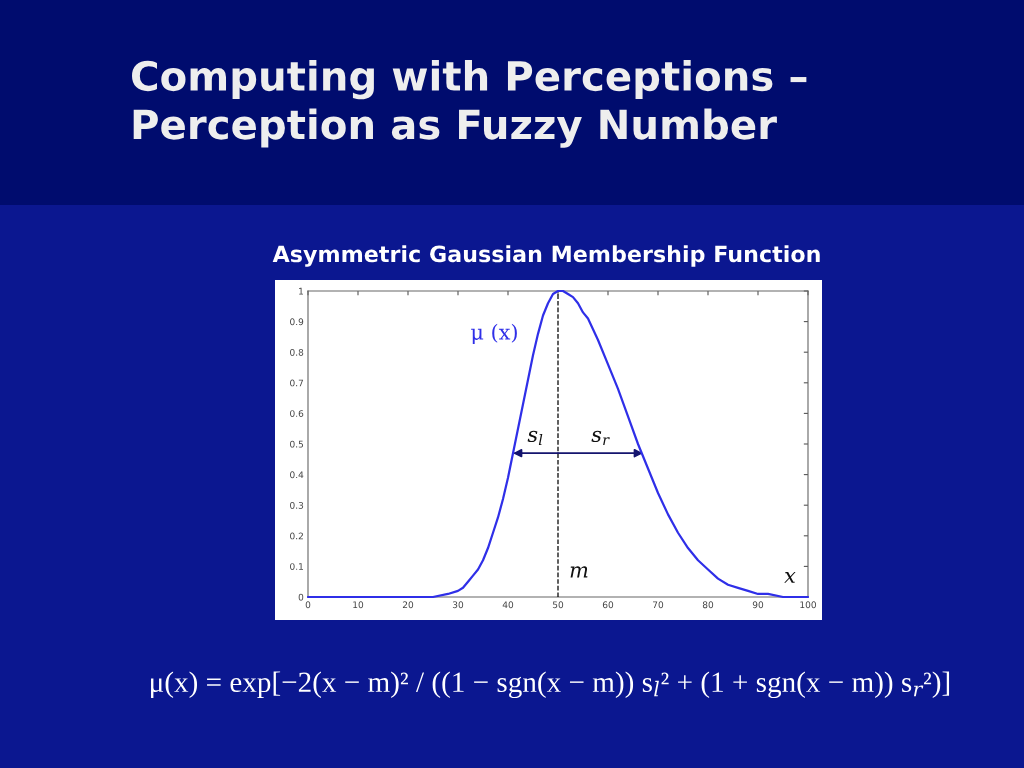 This screenshot has height=768, width=1024. Describe the element at coordinates (308, 605) in the screenshot. I see `x-tick-label: 0` at that location.